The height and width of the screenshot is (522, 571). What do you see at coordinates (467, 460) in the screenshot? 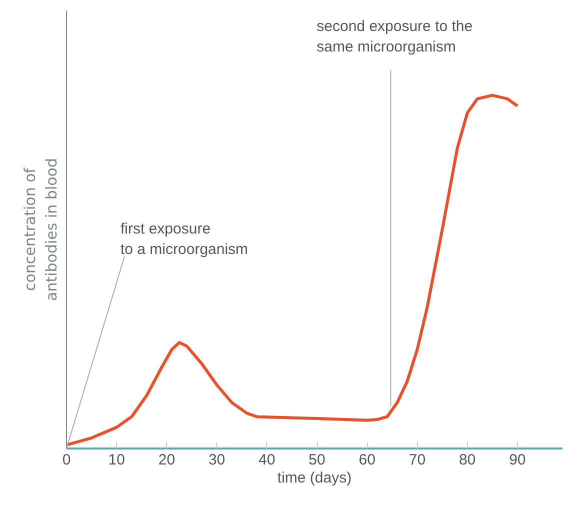
I see `x-tick-label: 80` at bounding box center [467, 460].